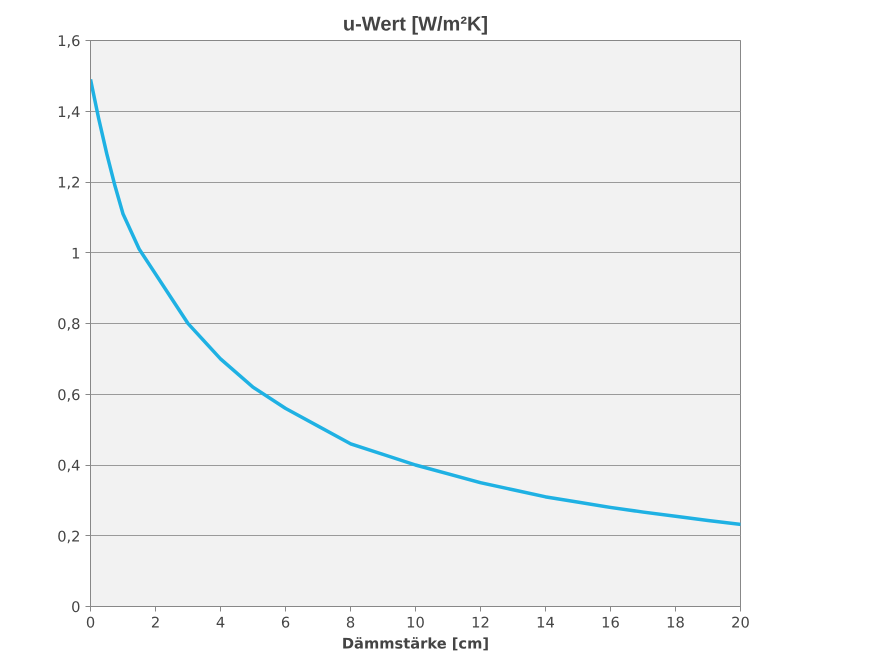 The height and width of the screenshot is (663, 885). Describe the element at coordinates (675, 623) in the screenshot. I see `x-tick-label: 18` at that location.